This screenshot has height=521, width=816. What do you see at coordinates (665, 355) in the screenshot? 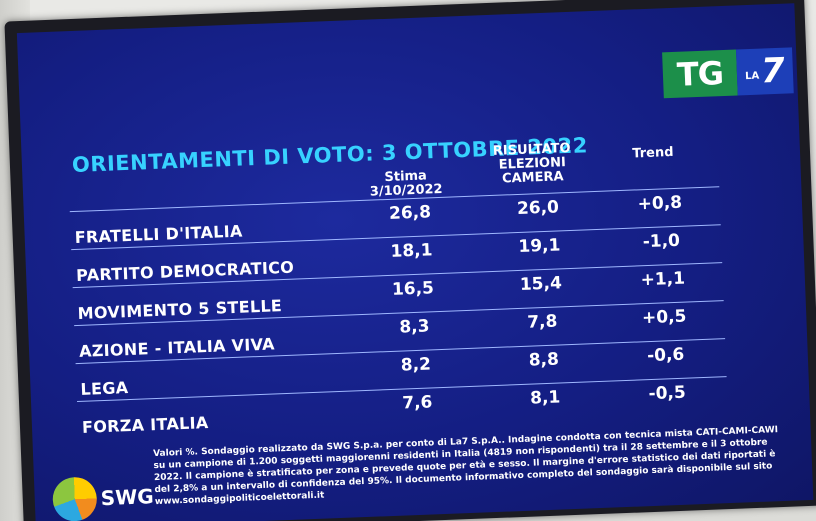
I see `trend-value: -0,6` at bounding box center [665, 355].